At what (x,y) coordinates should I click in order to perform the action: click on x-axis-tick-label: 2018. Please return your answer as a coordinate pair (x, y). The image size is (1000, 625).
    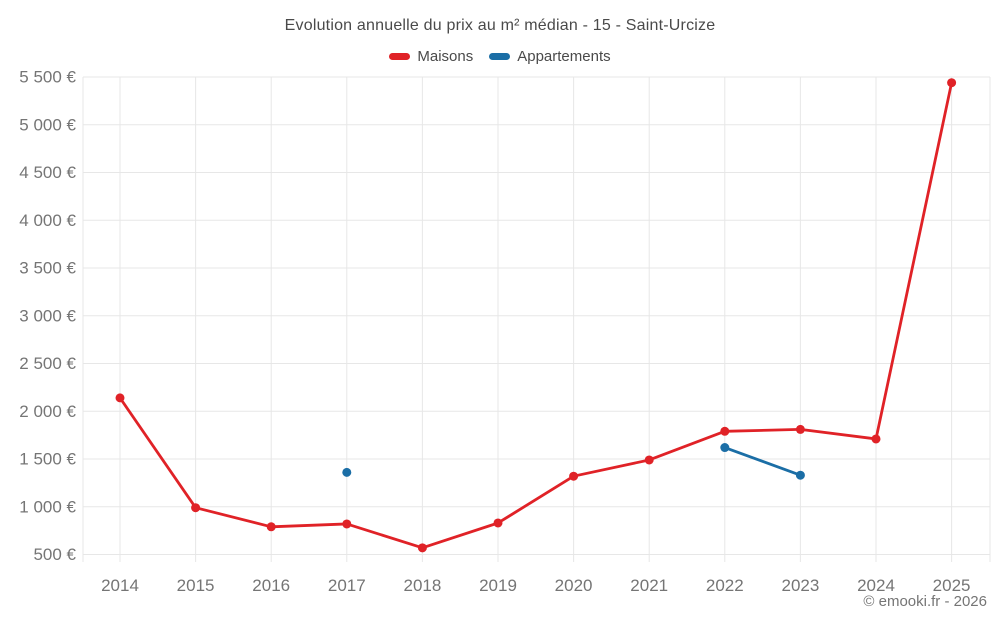
    Looking at the image, I should click on (422, 585).